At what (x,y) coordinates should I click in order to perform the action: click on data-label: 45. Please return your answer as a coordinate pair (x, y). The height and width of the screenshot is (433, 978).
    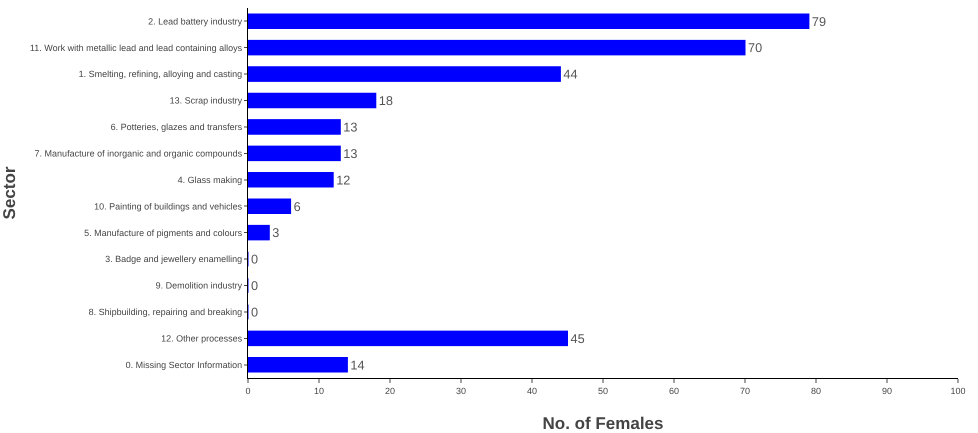
    Looking at the image, I should click on (577, 338).